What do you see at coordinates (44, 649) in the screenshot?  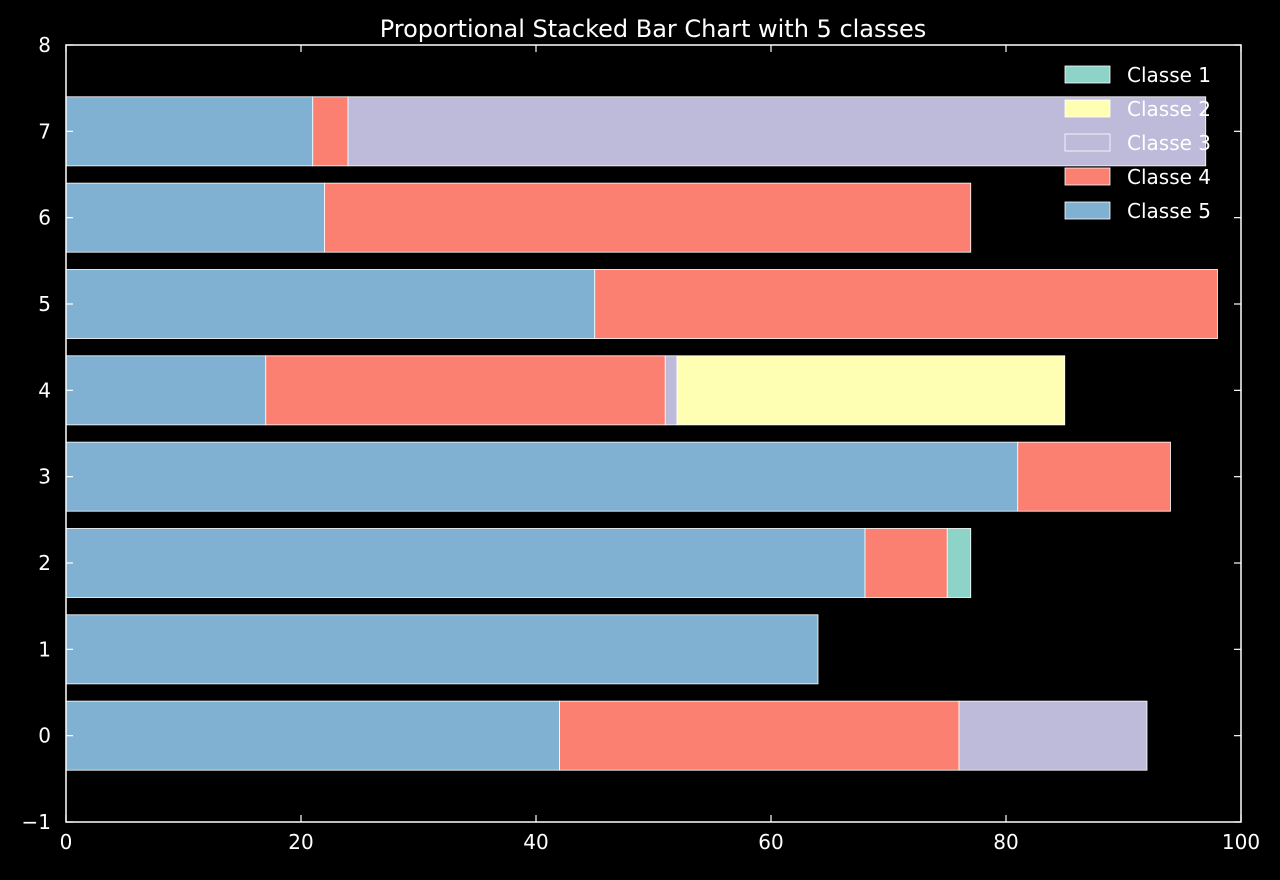 I see `y-tick-label: 1` at bounding box center [44, 649].